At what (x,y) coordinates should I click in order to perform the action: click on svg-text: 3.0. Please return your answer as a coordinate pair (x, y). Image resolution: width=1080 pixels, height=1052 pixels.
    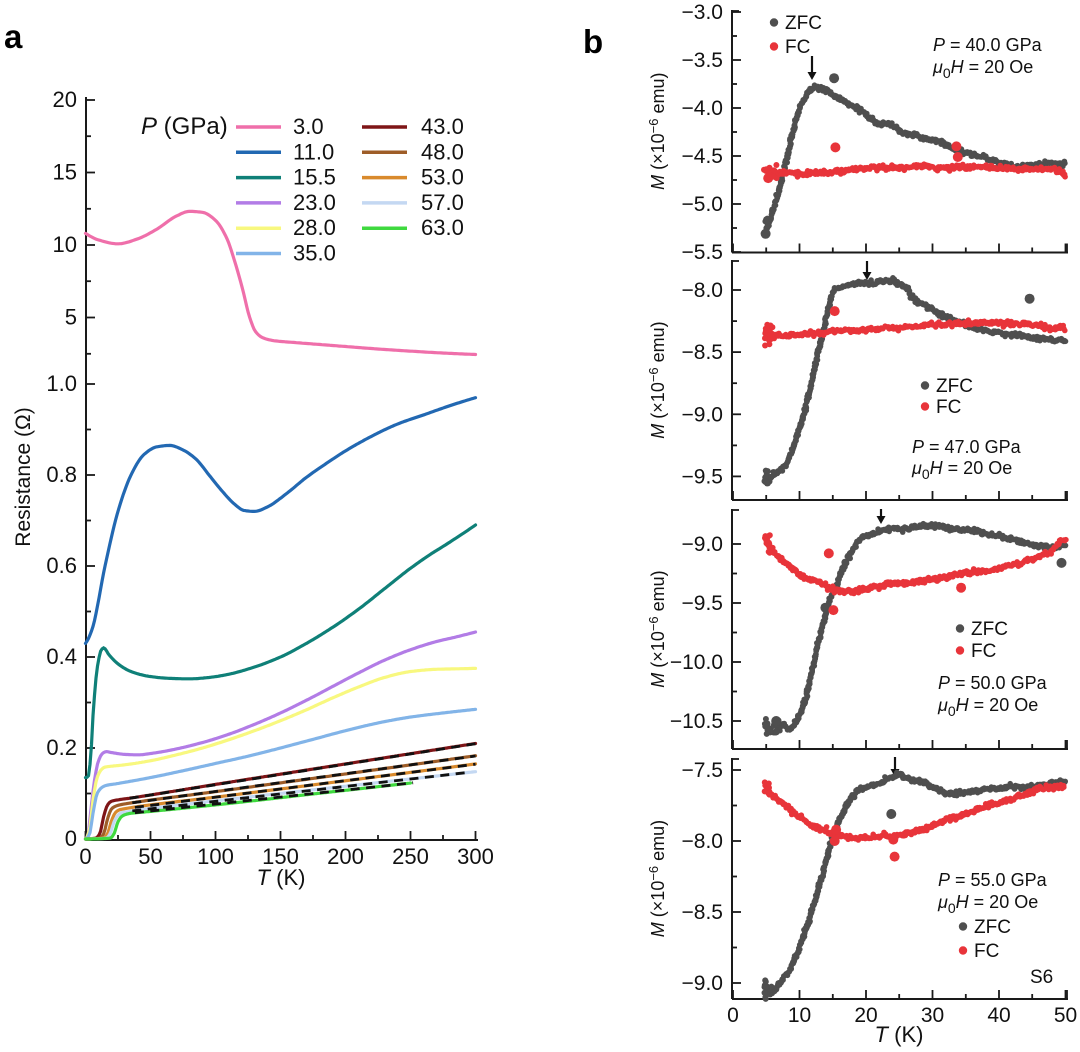
    Looking at the image, I should click on (308, 126).